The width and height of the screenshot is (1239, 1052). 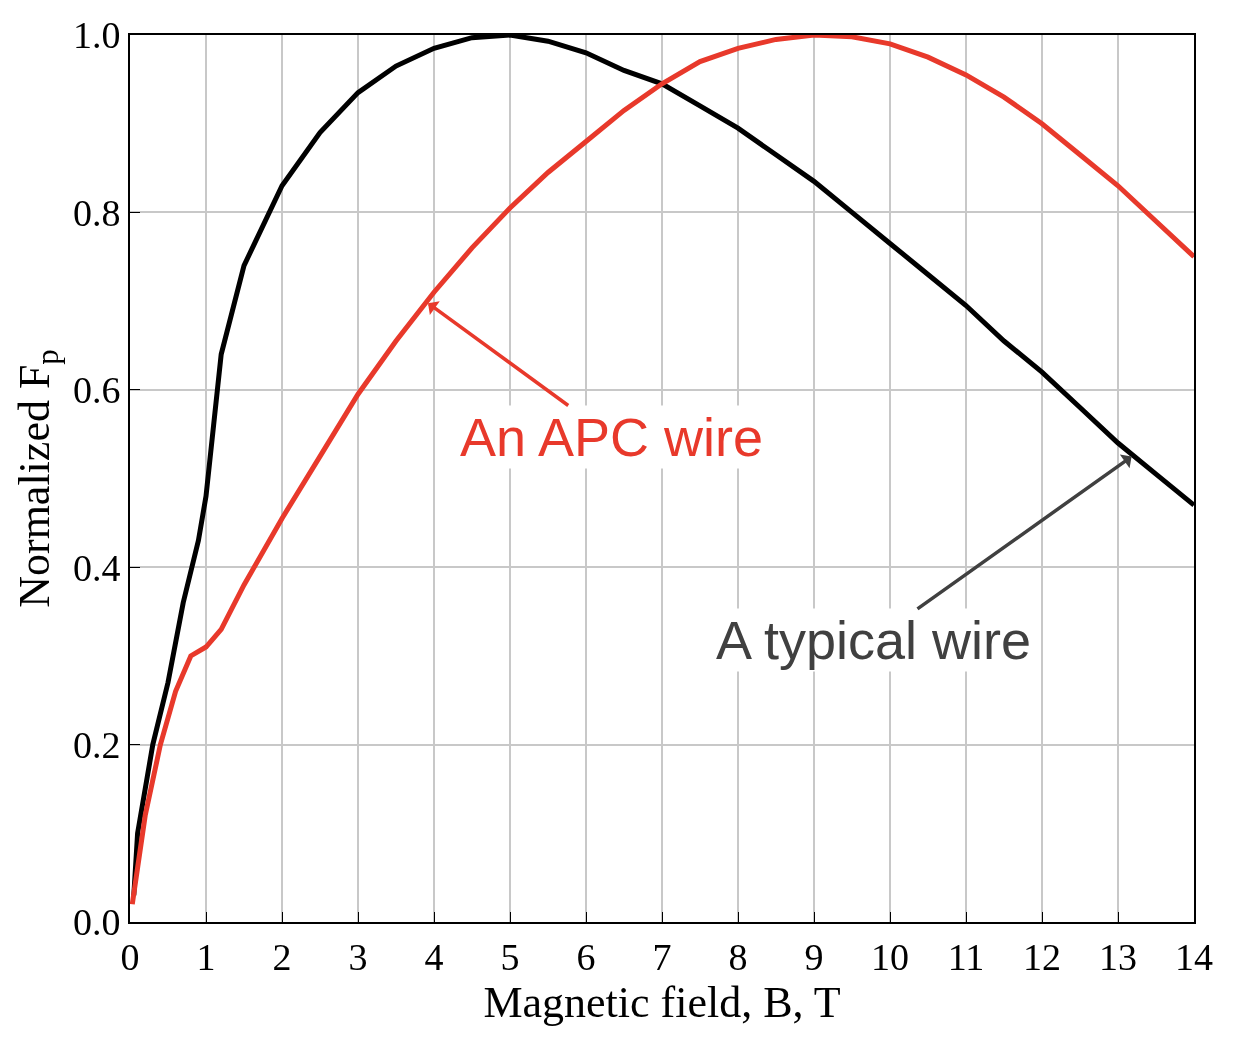 What do you see at coordinates (662, 956) in the screenshot?
I see `x-tick-label: 7` at bounding box center [662, 956].